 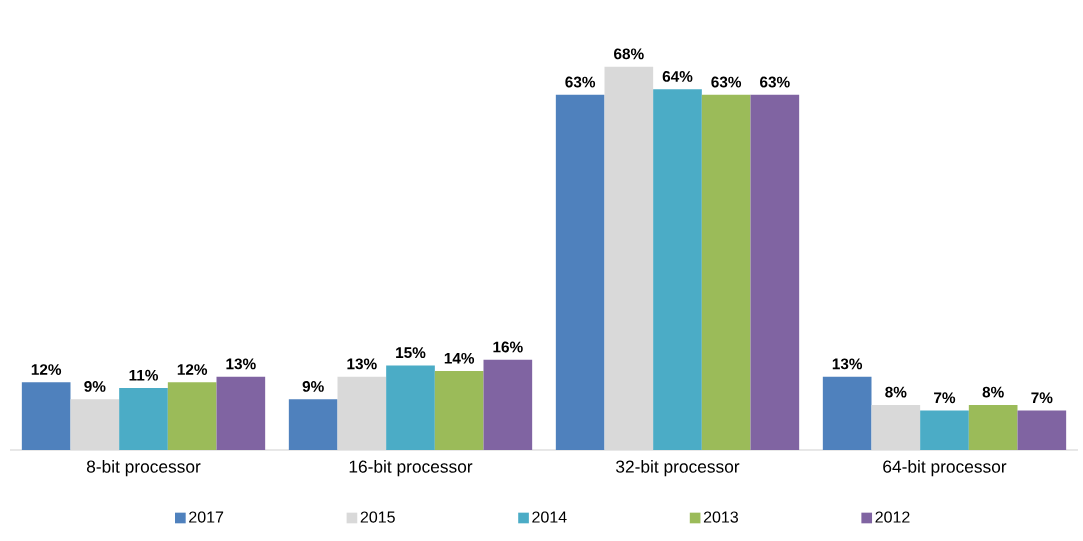 What do you see at coordinates (721, 517) in the screenshot?
I see `legend-label: 2013` at bounding box center [721, 517].